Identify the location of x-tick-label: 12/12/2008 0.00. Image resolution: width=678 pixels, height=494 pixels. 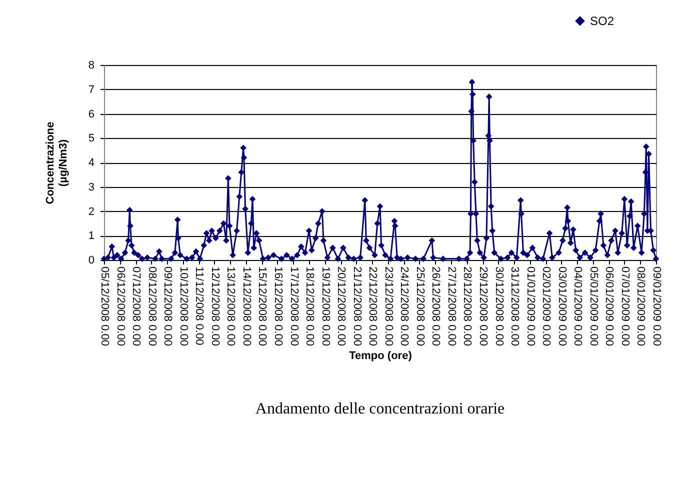
(214, 306).